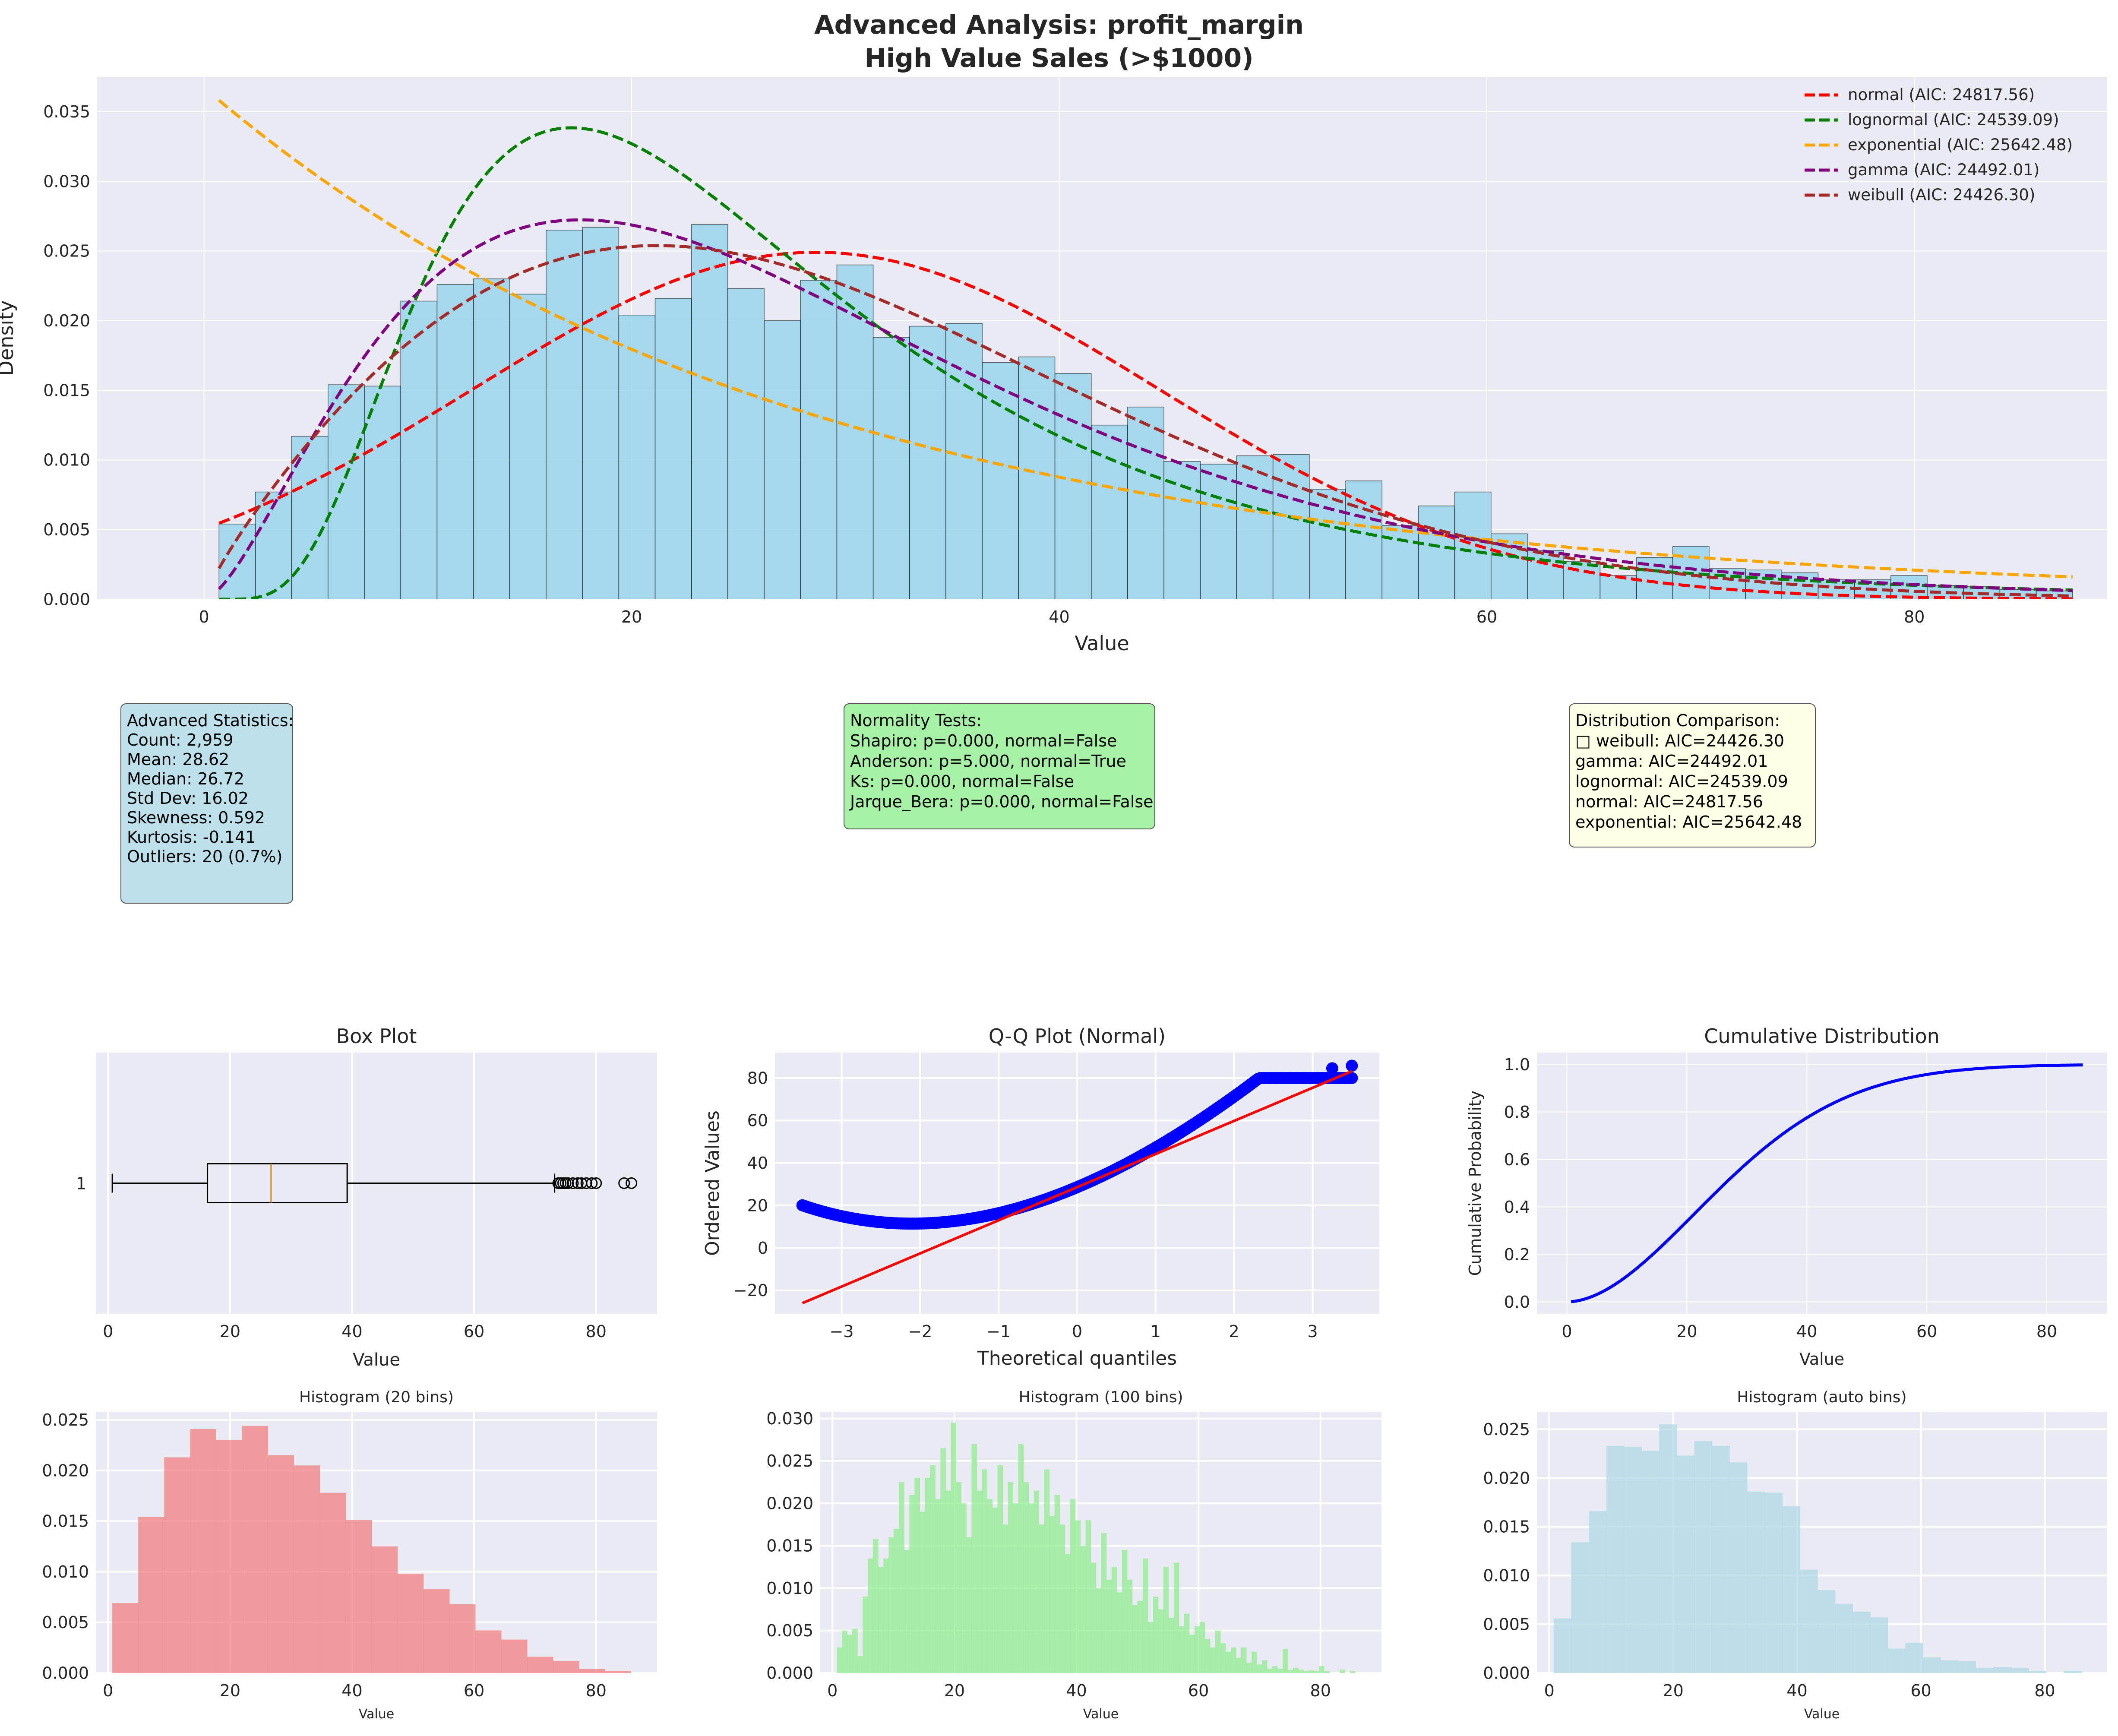  Describe the element at coordinates (757, 1205) in the screenshot. I see `y-tick-label: 20` at that location.